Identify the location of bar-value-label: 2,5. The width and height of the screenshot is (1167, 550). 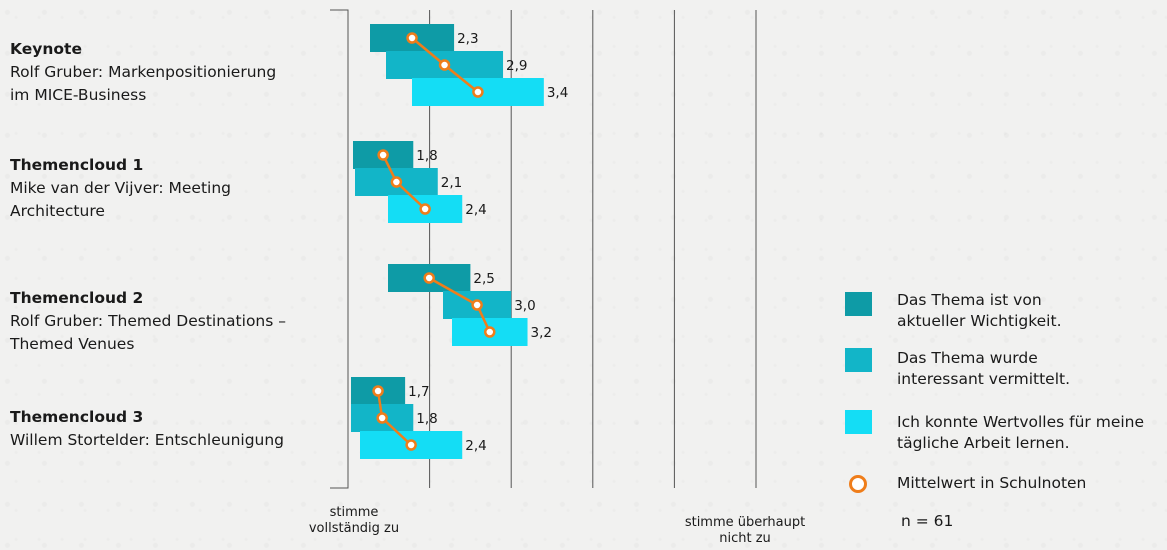
(483, 279).